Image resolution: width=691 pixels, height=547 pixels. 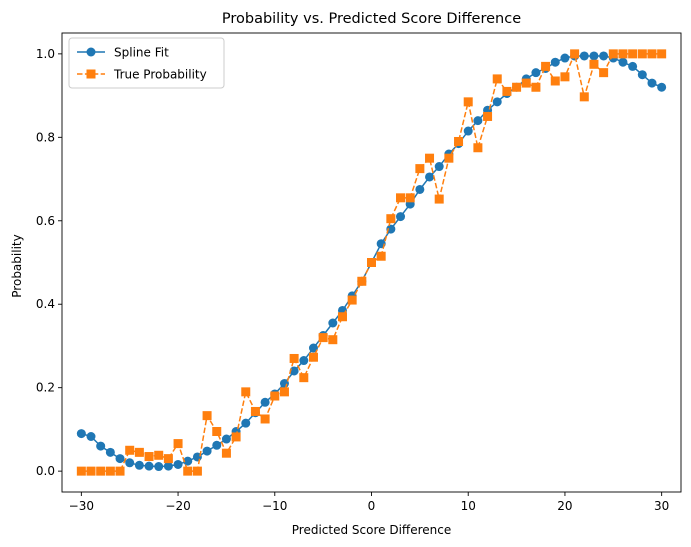 What do you see at coordinates (371, 530) in the screenshot?
I see `x-axis-label: Predicted Score Difference` at bounding box center [371, 530].